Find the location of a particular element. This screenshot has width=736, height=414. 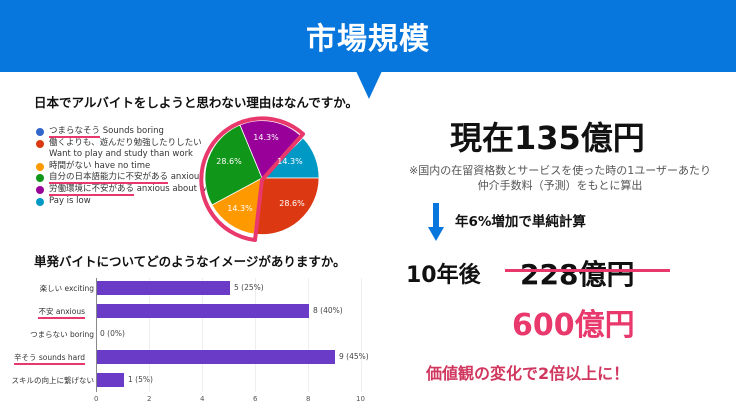

bar-label: 不安 anxious is located at coordinates (61, 312).